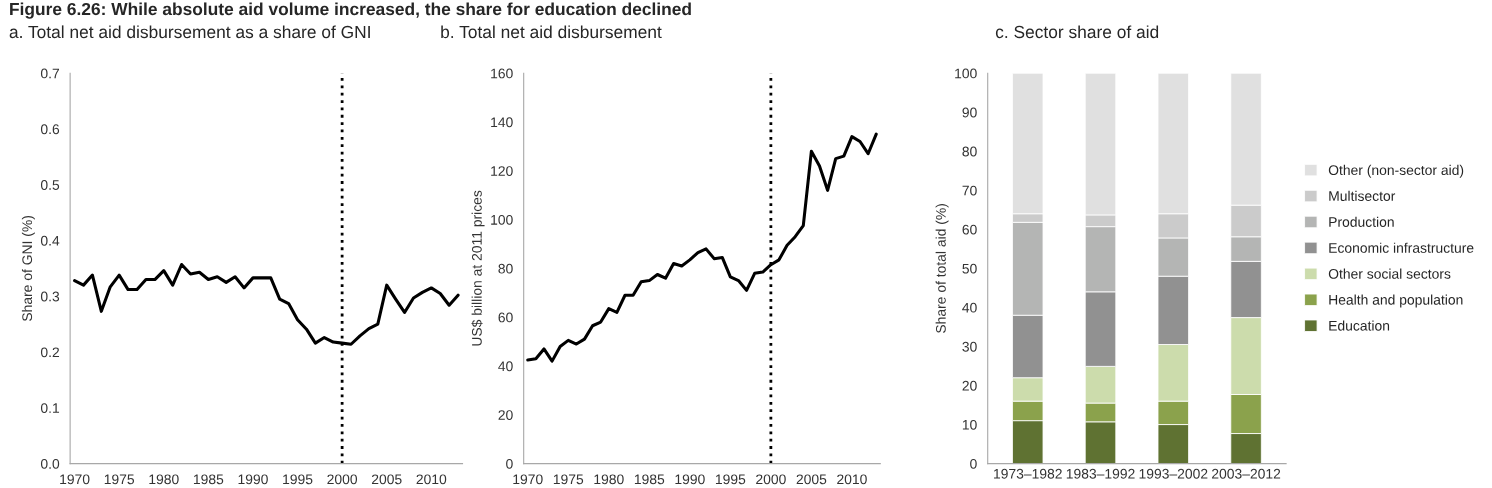 Image resolution: width=1492 pixels, height=488 pixels. I want to click on chart-title: b. Total net aid disbursement, so click(551, 32).